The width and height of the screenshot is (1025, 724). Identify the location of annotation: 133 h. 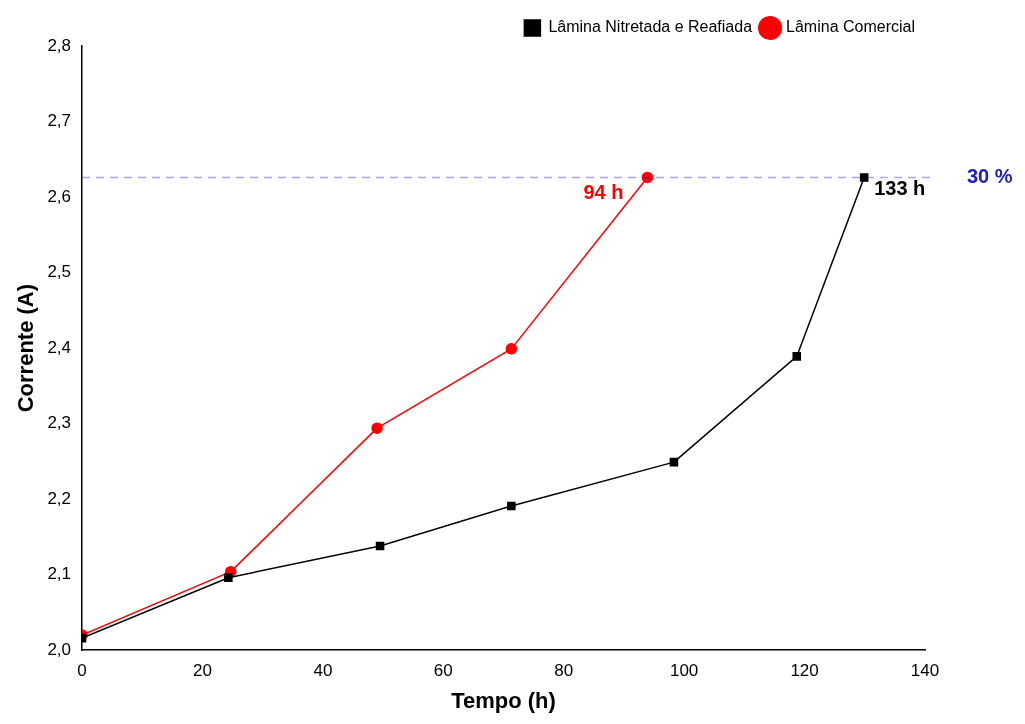
(900, 187).